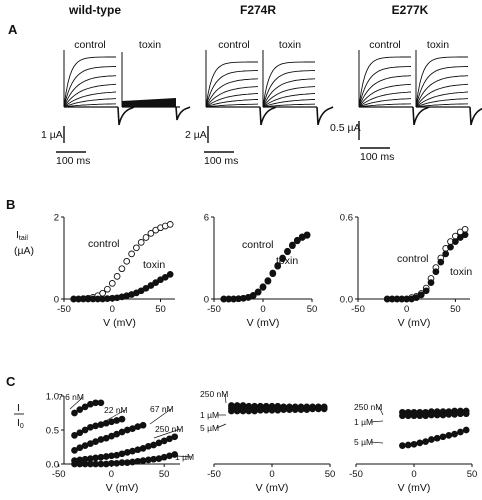 This screenshot has width=482, height=500. I want to click on header-wild-type: wild-type, so click(94, 10).